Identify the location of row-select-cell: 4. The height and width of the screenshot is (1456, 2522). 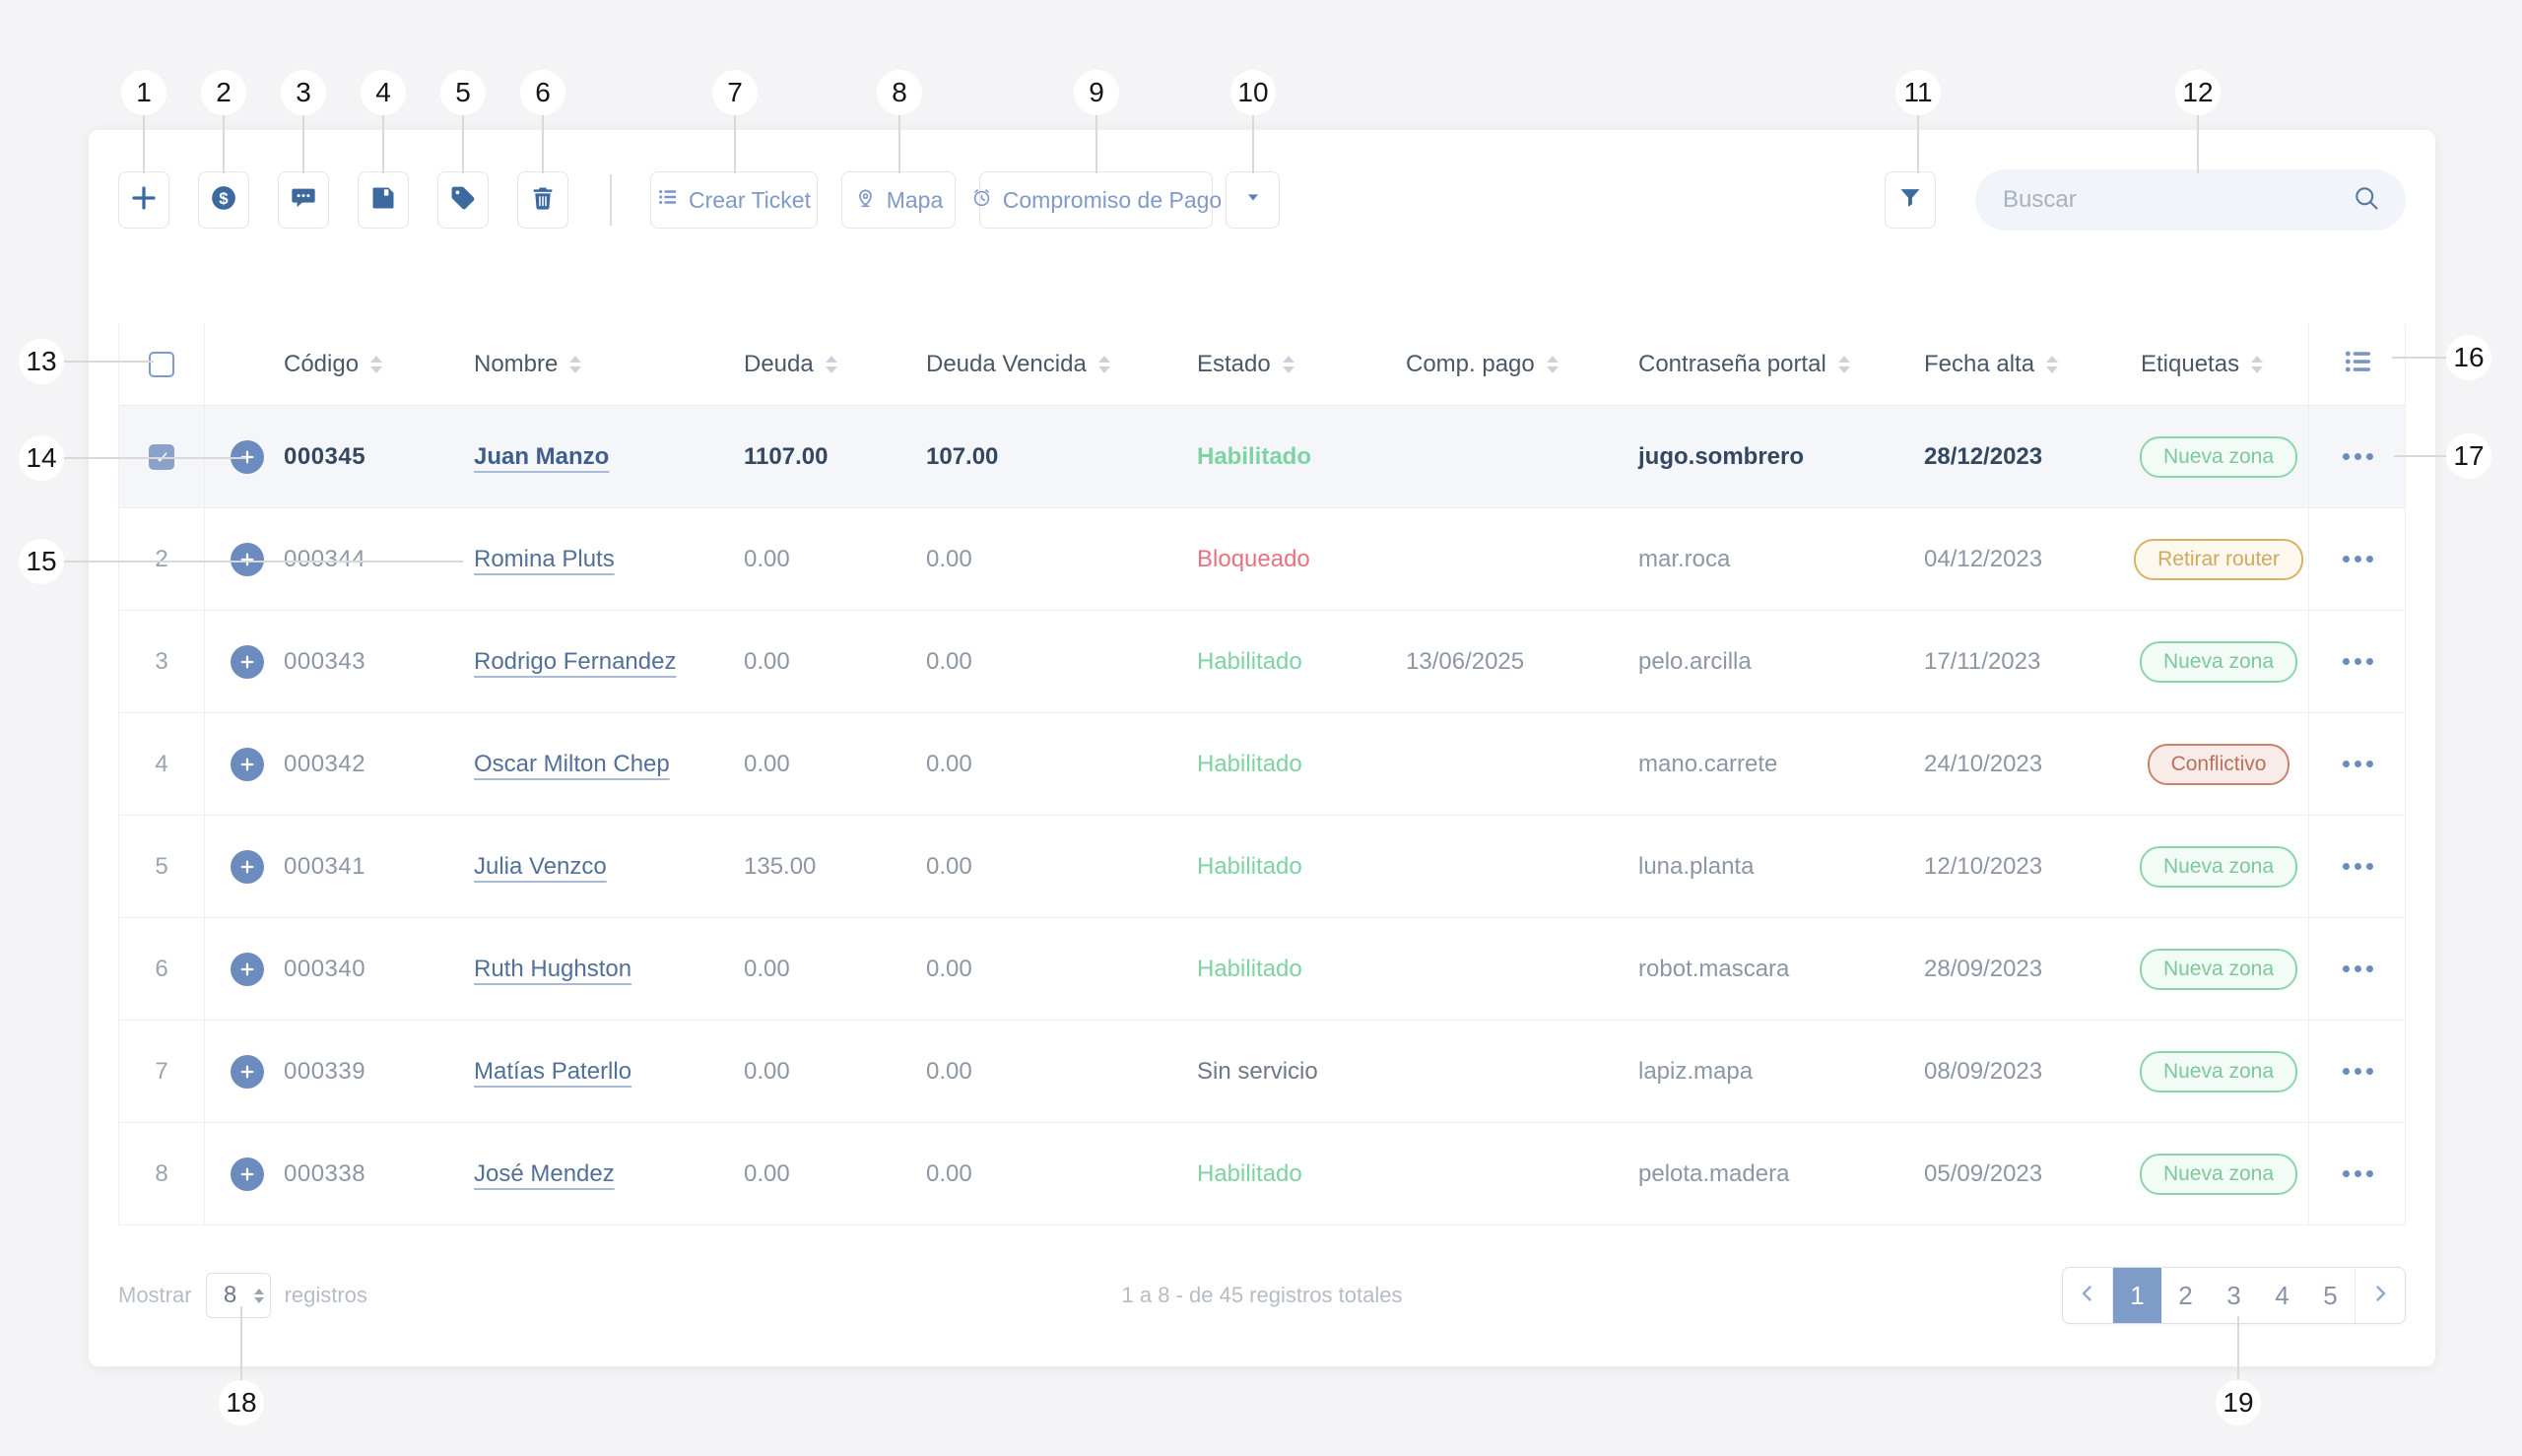
(162, 764).